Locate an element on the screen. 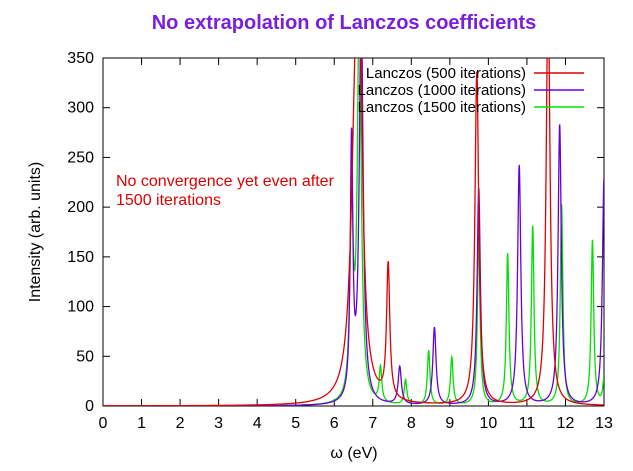 This screenshot has width=633, height=471. x-tick-label: 11 is located at coordinates (527, 423).